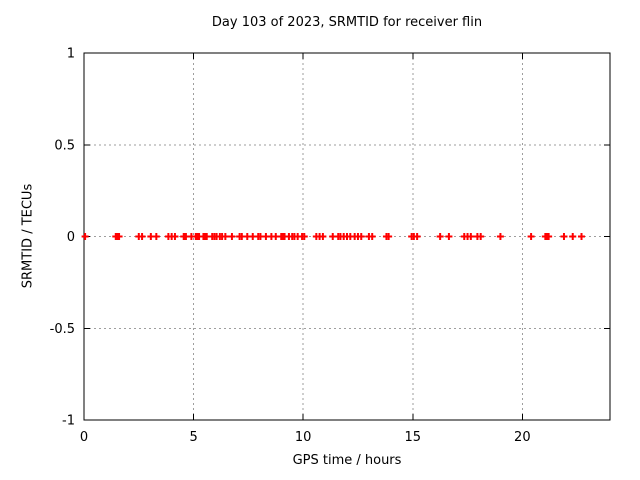 The width and height of the screenshot is (640, 480). Describe the element at coordinates (68, 421) in the screenshot. I see `y-tick-label: -1` at that location.